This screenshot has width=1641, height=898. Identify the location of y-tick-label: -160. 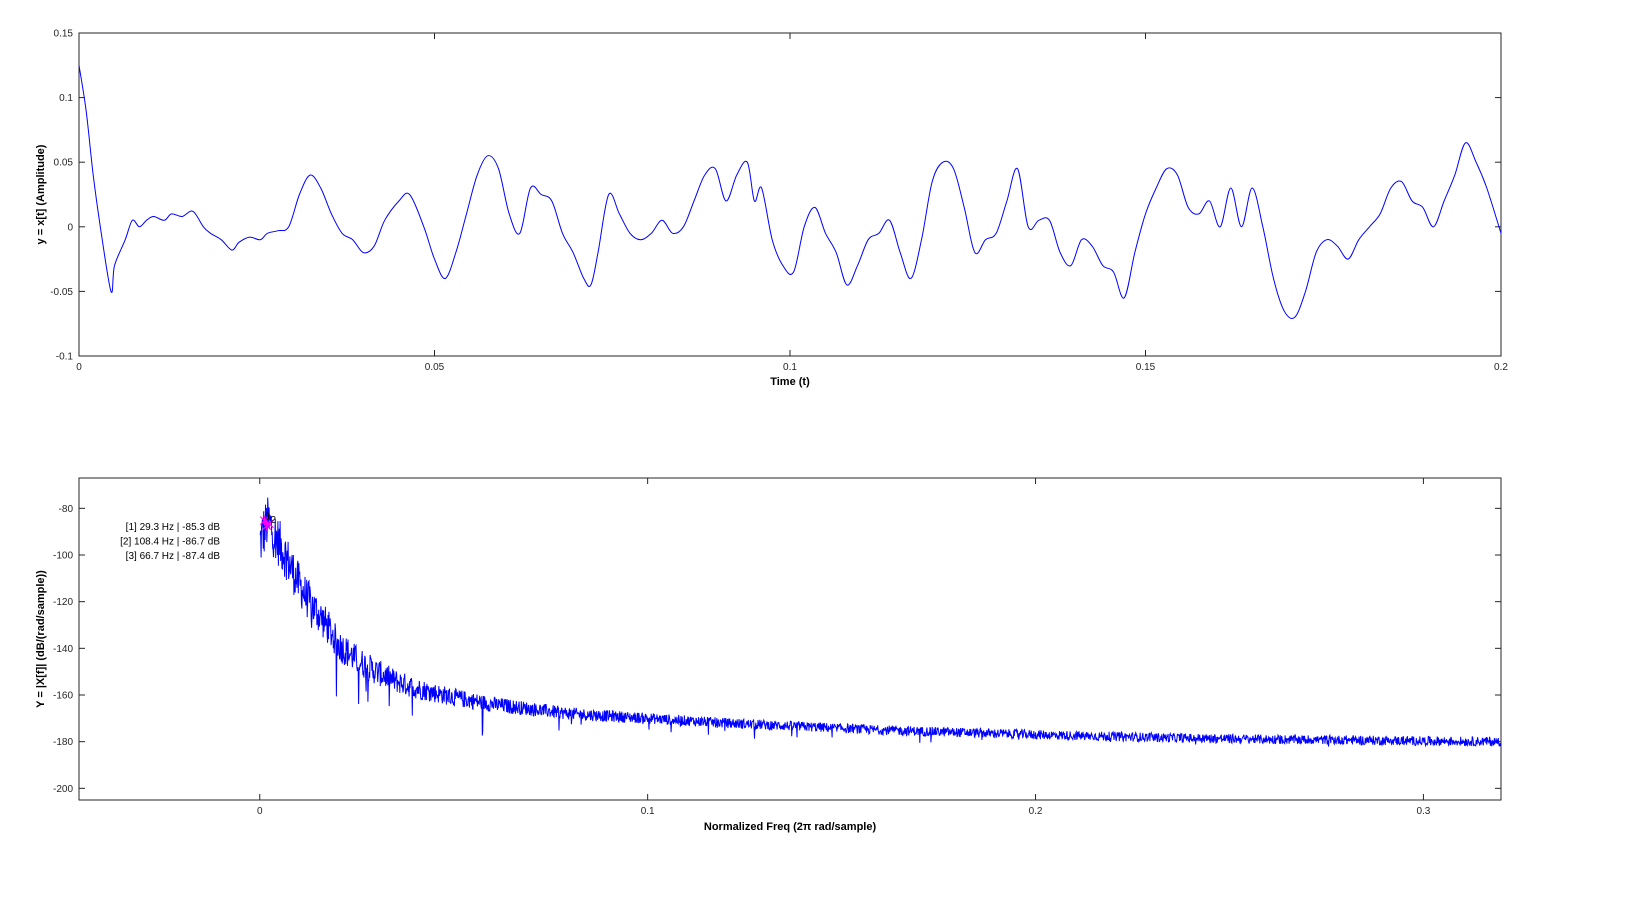
(63, 696).